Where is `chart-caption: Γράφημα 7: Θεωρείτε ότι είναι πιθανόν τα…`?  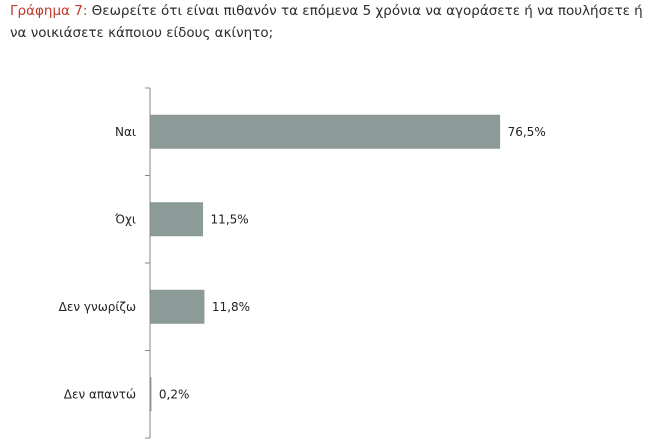
chart-caption: Γράφημα 7: Θεωρείτε ότι είναι πιθανόν τα… is located at coordinates (335, 22).